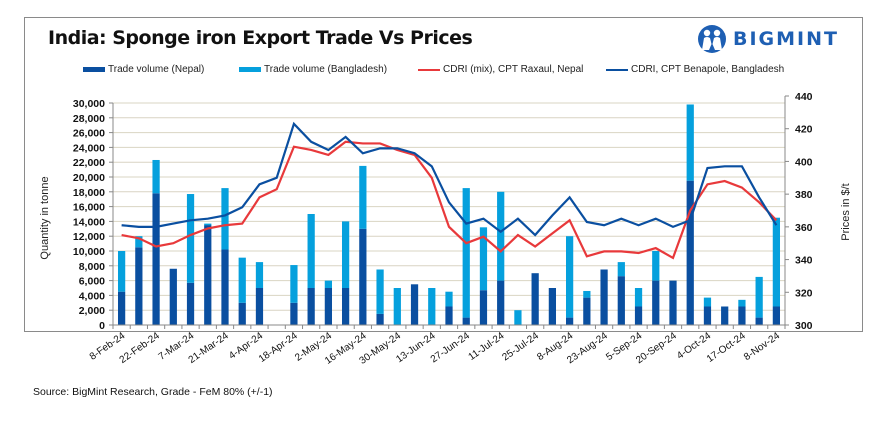 Image resolution: width=891 pixels, height=430 pixels. Describe the element at coordinates (92, 282) in the screenshot. I see `y-tick-label: 6,000` at that location.